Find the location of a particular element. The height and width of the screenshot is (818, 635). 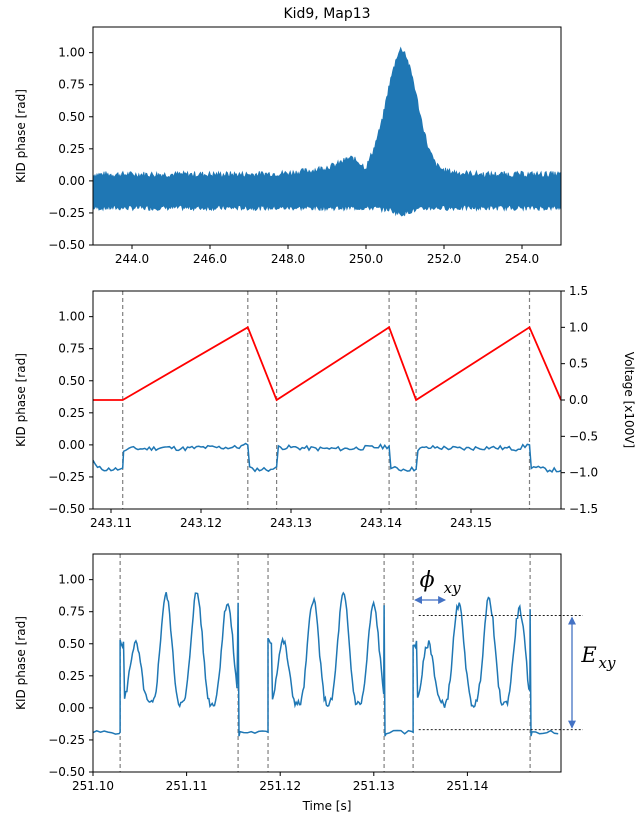

panel2-x-tick-label-1: 243.12 is located at coordinates (201, 523).